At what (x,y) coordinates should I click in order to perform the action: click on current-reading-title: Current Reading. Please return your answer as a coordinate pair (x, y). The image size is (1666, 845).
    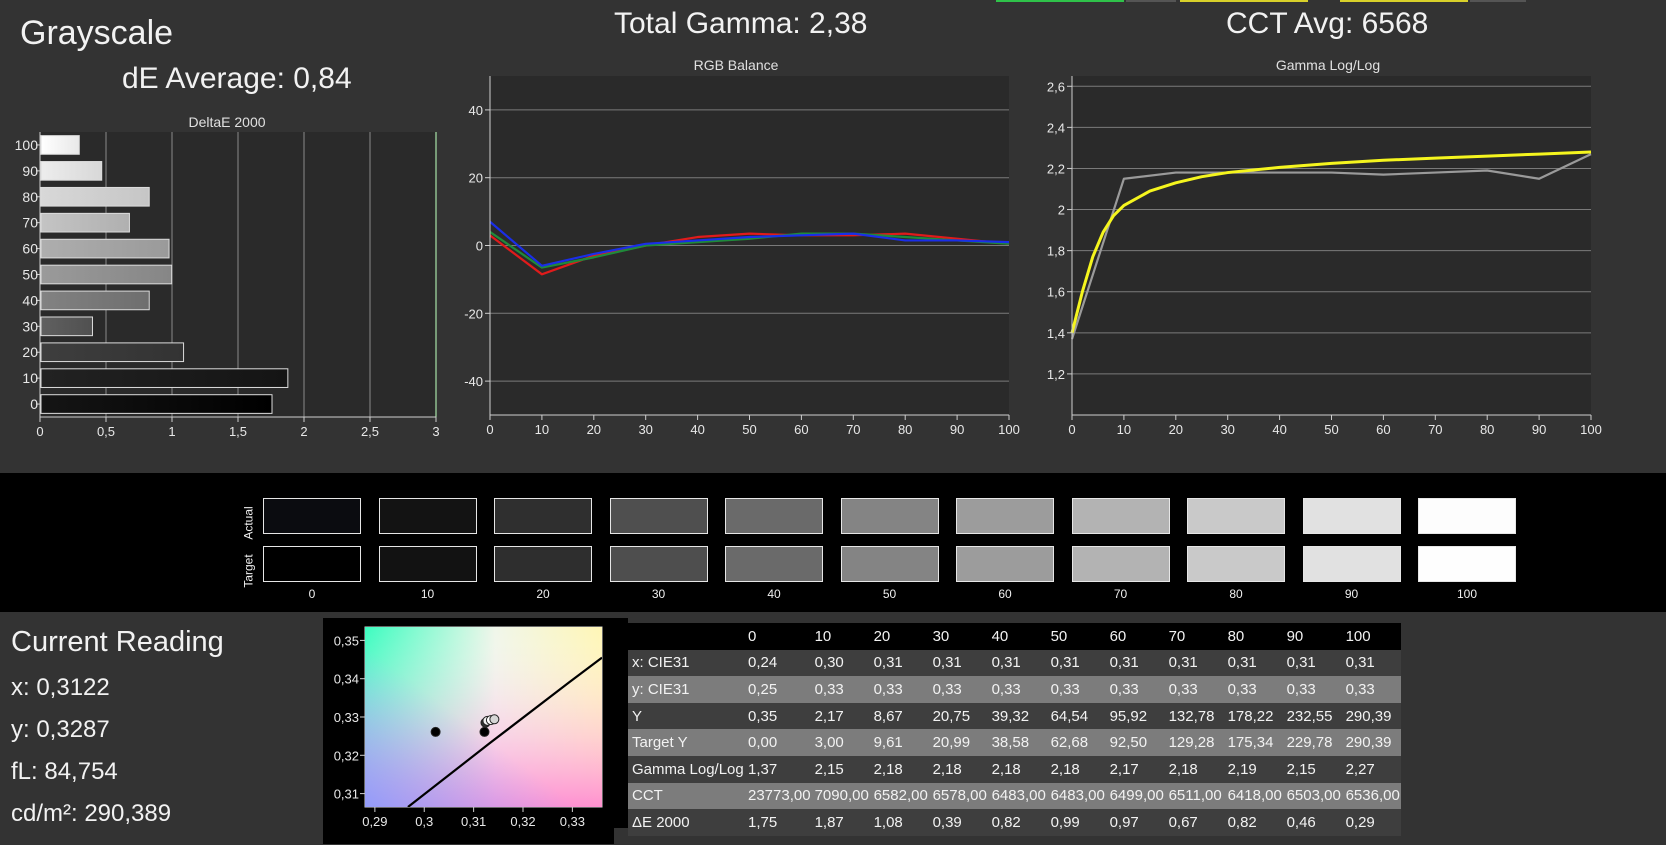
    Looking at the image, I should click on (117, 642).